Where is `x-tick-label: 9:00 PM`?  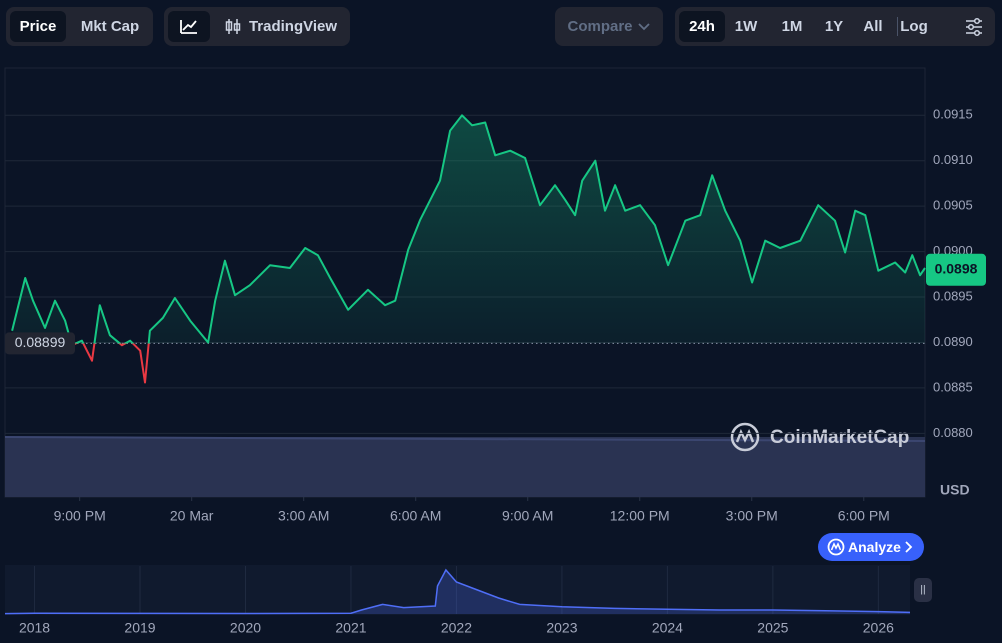 x-tick-label: 9:00 PM is located at coordinates (80, 516).